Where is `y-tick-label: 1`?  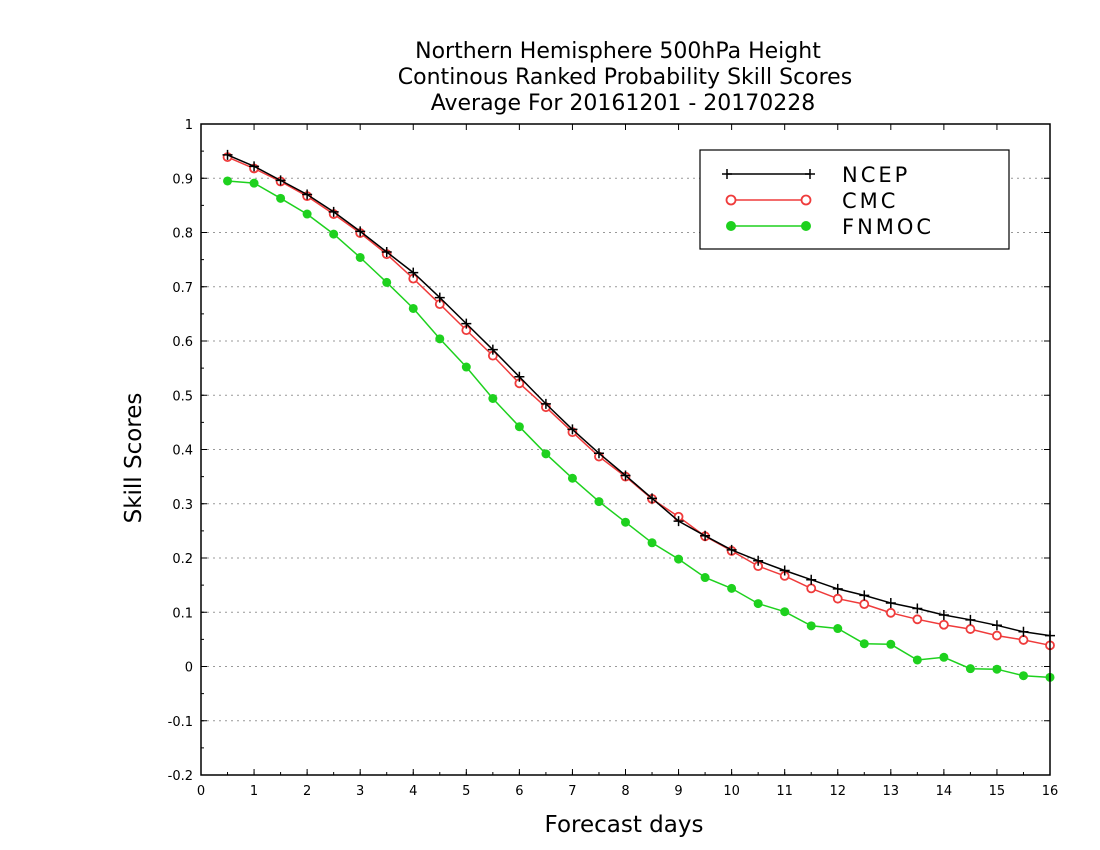 y-tick-label: 1 is located at coordinates (189, 125).